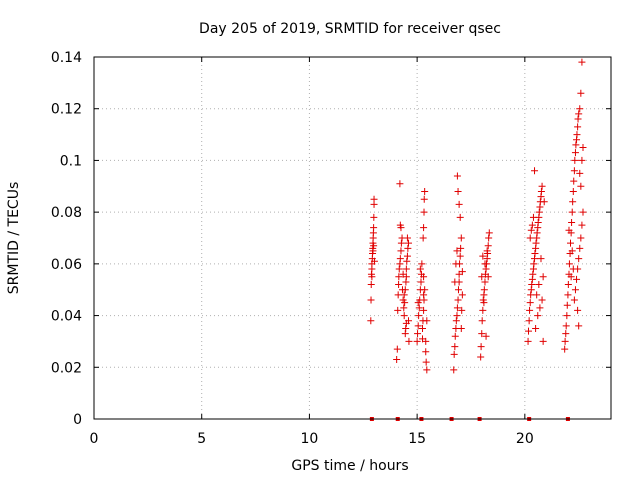 Image resolution: width=640 pixels, height=480 pixels. What do you see at coordinates (525, 439) in the screenshot?
I see `x-tick-label: 20` at bounding box center [525, 439].